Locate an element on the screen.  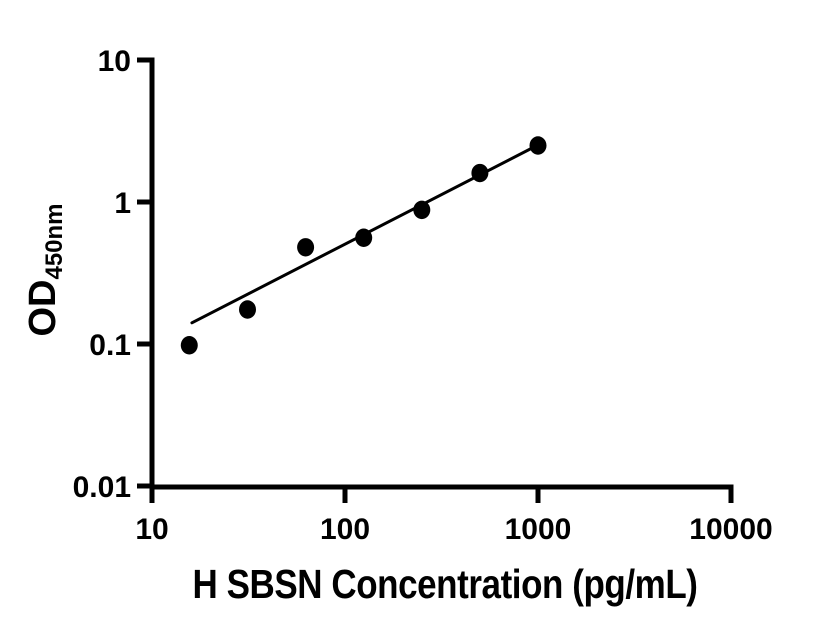
x-tick-label: 10000 is located at coordinates (730, 529).